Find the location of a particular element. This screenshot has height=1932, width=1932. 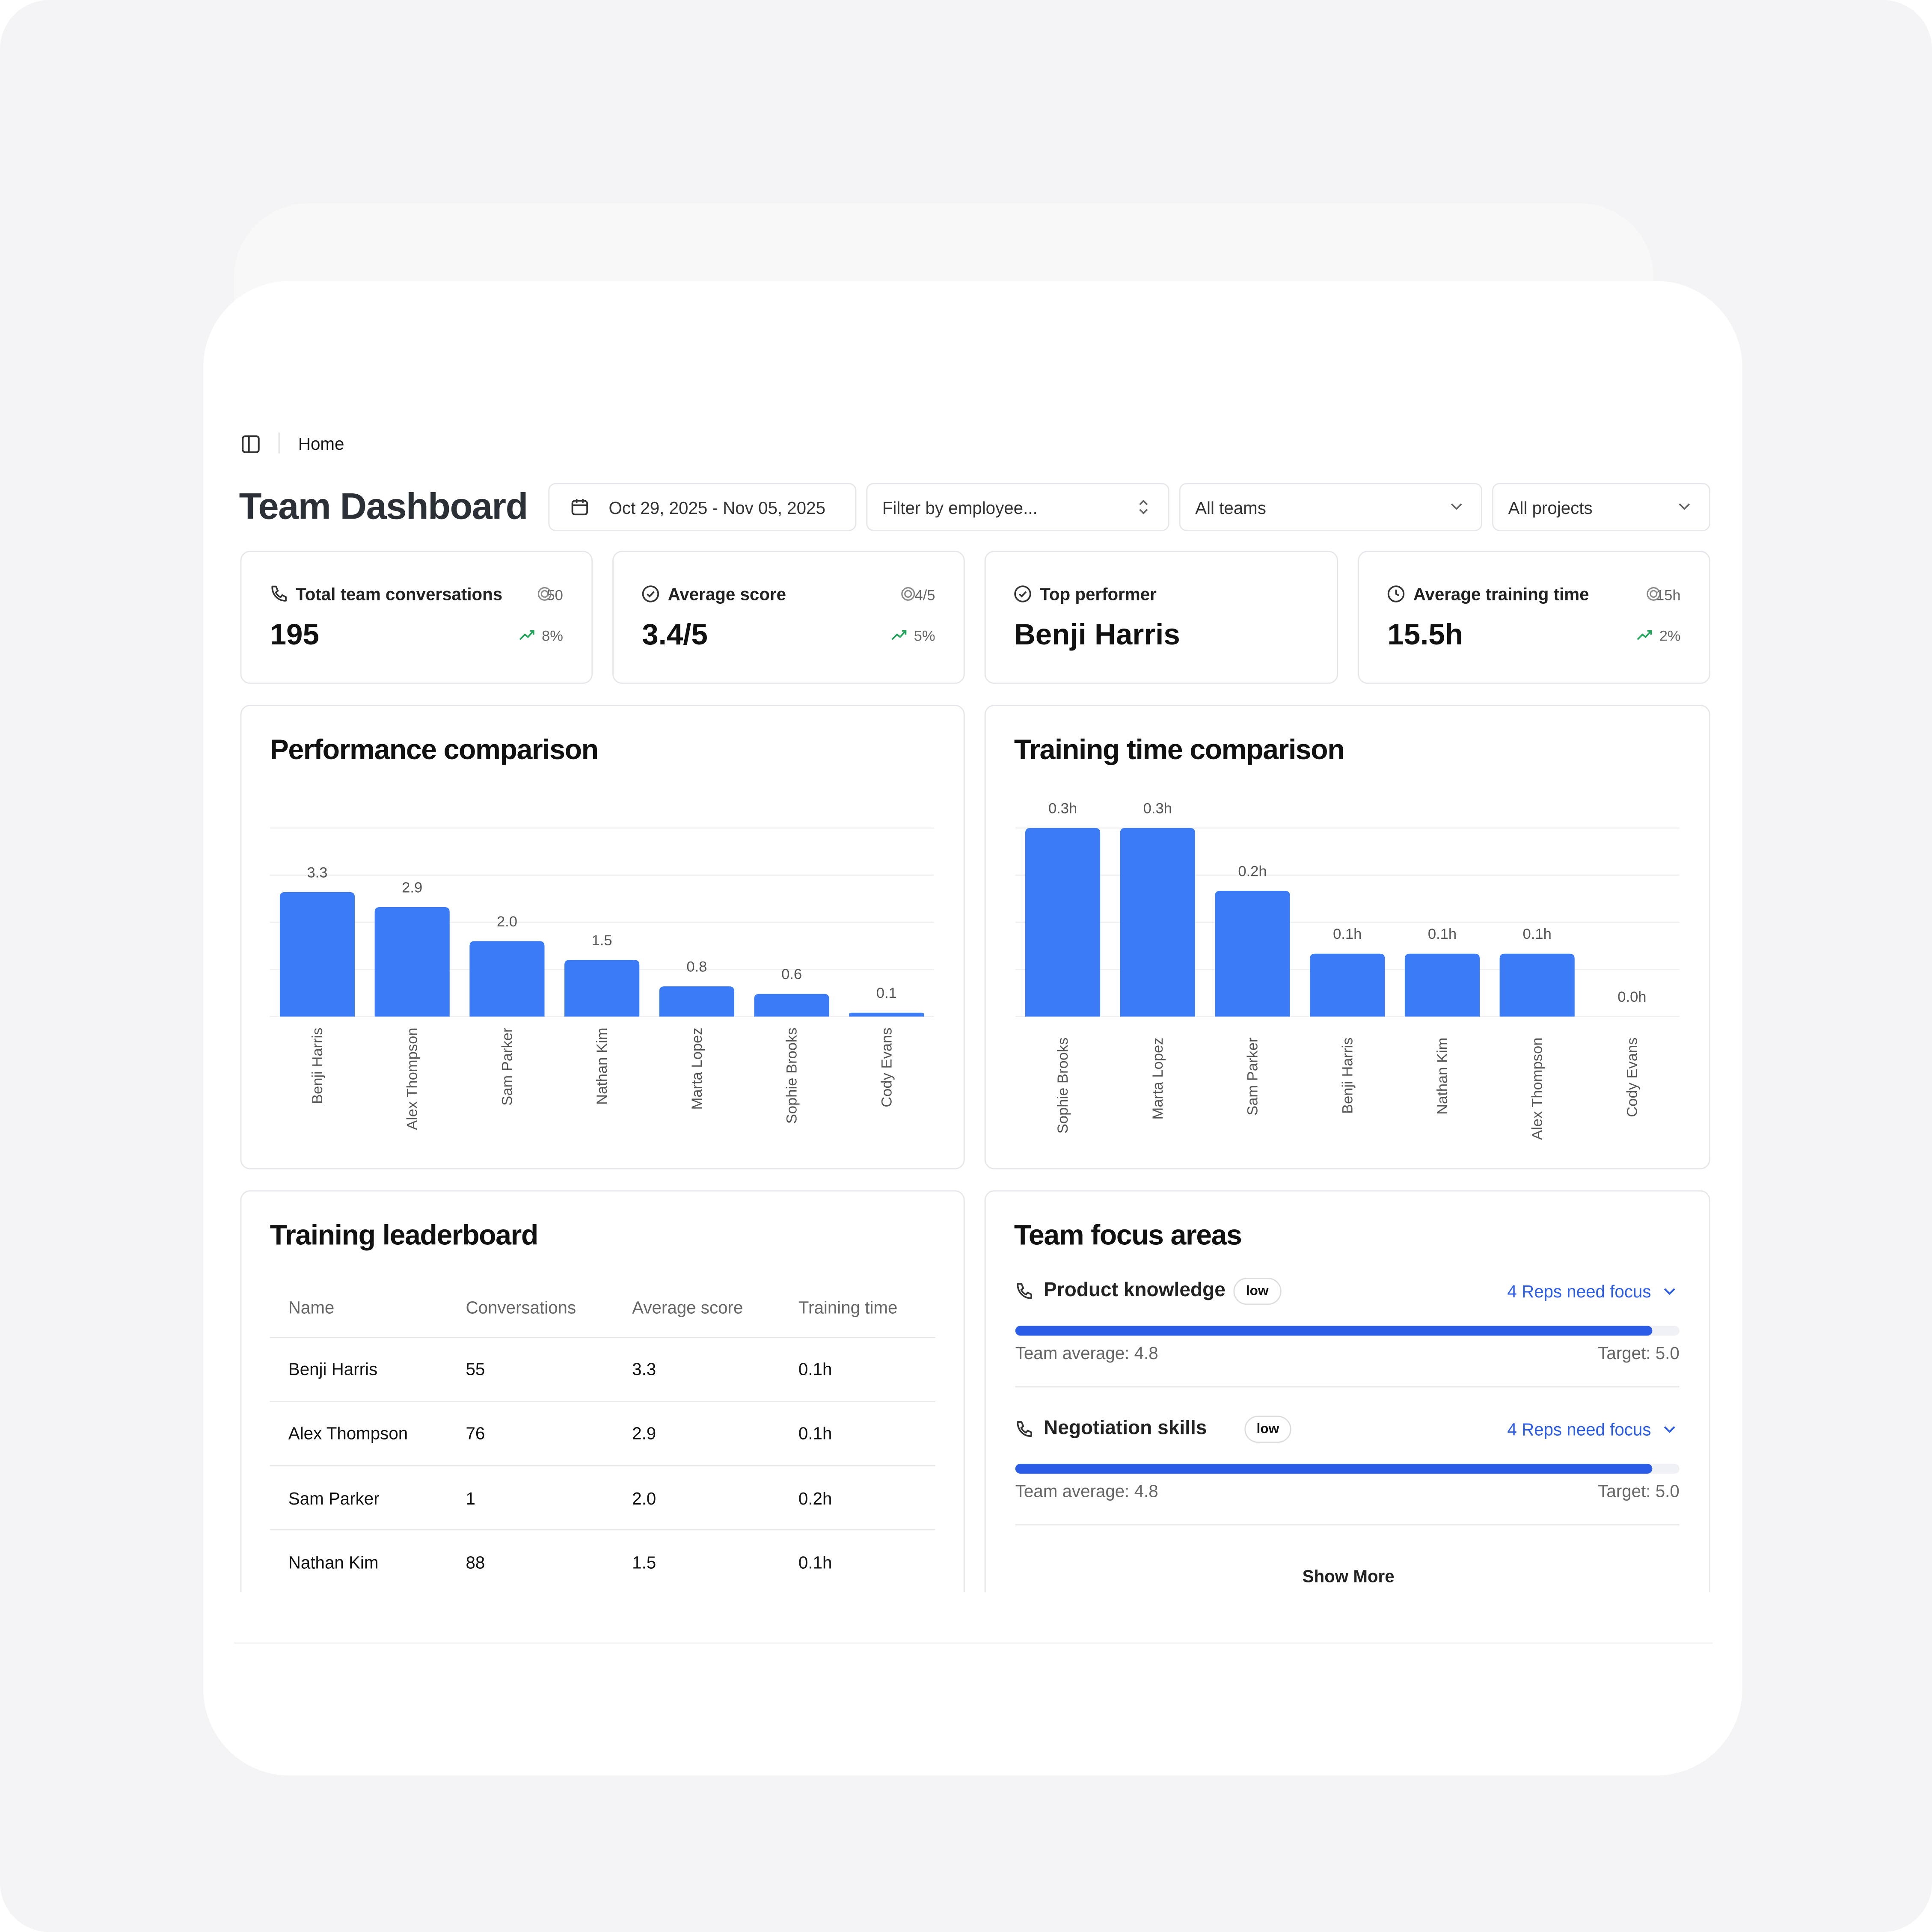

project-filter: All projects is located at coordinates (1601, 507).